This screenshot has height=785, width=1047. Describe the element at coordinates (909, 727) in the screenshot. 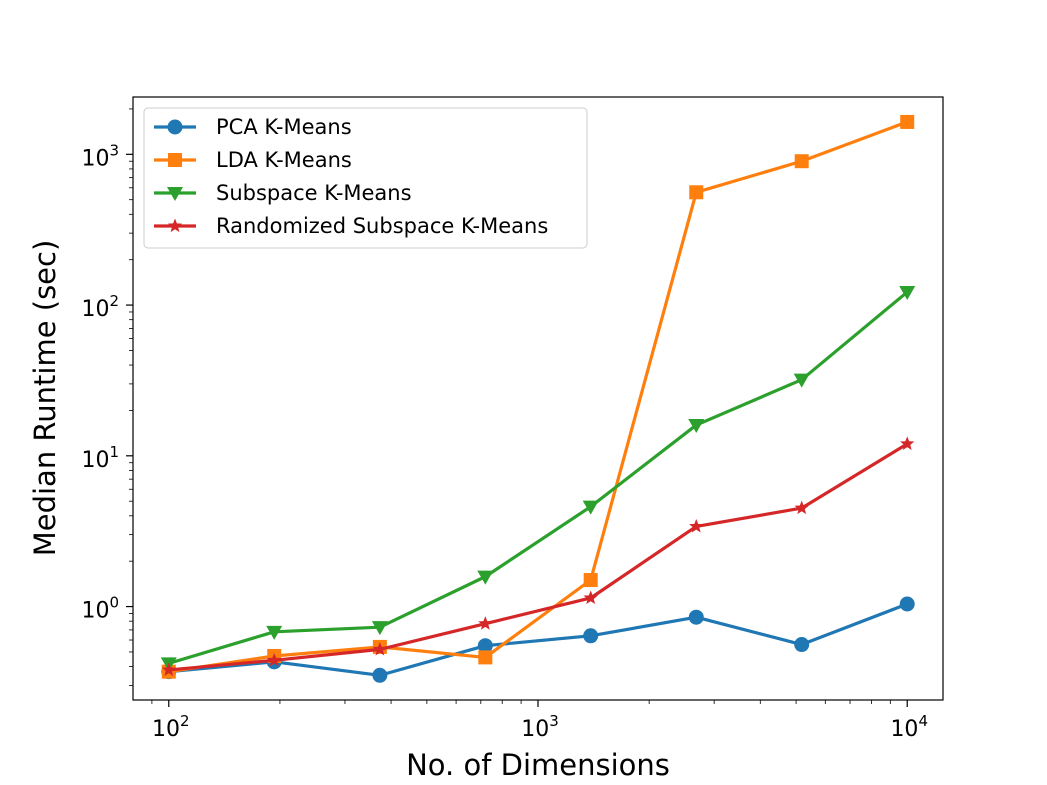

I see `x-tick-label: 10⁴` at that location.